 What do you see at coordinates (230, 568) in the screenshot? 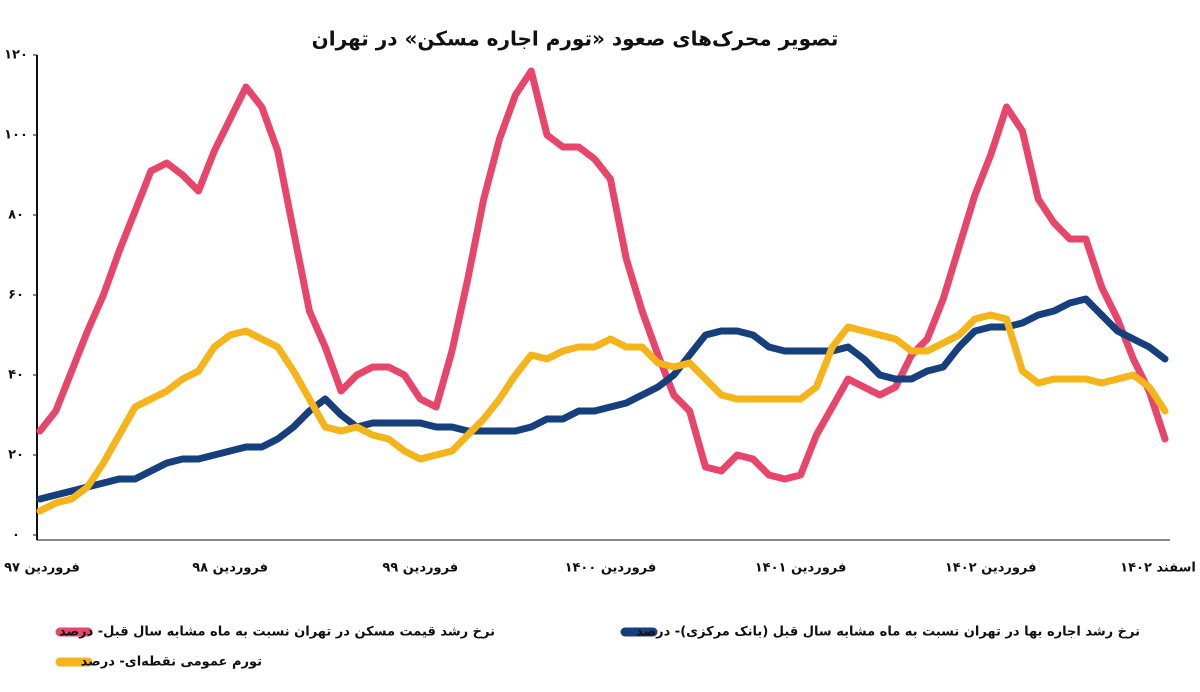
I see `x-tick-label: فروردین ۹۸` at bounding box center [230, 568].